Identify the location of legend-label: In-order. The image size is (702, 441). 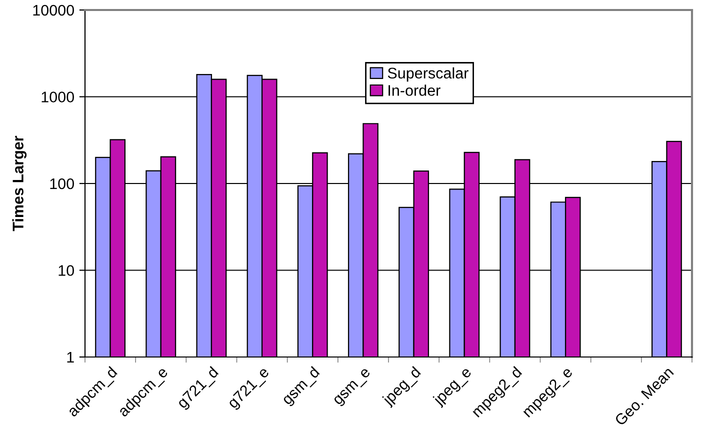
(414, 90).